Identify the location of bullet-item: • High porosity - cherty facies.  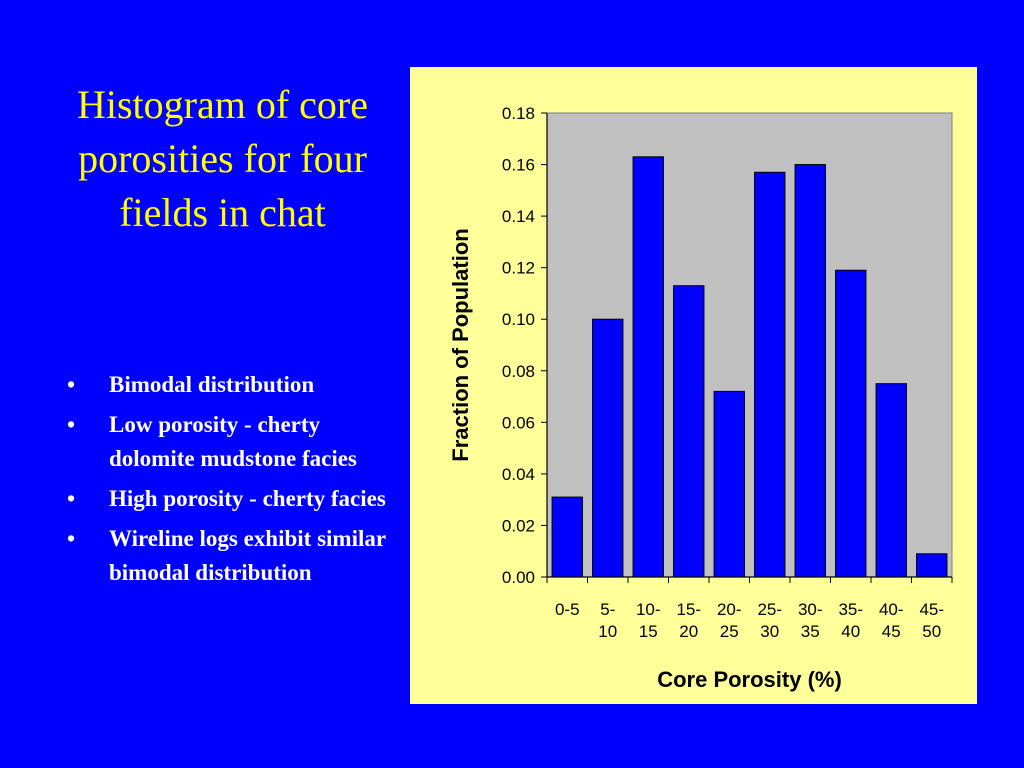
(227, 499).